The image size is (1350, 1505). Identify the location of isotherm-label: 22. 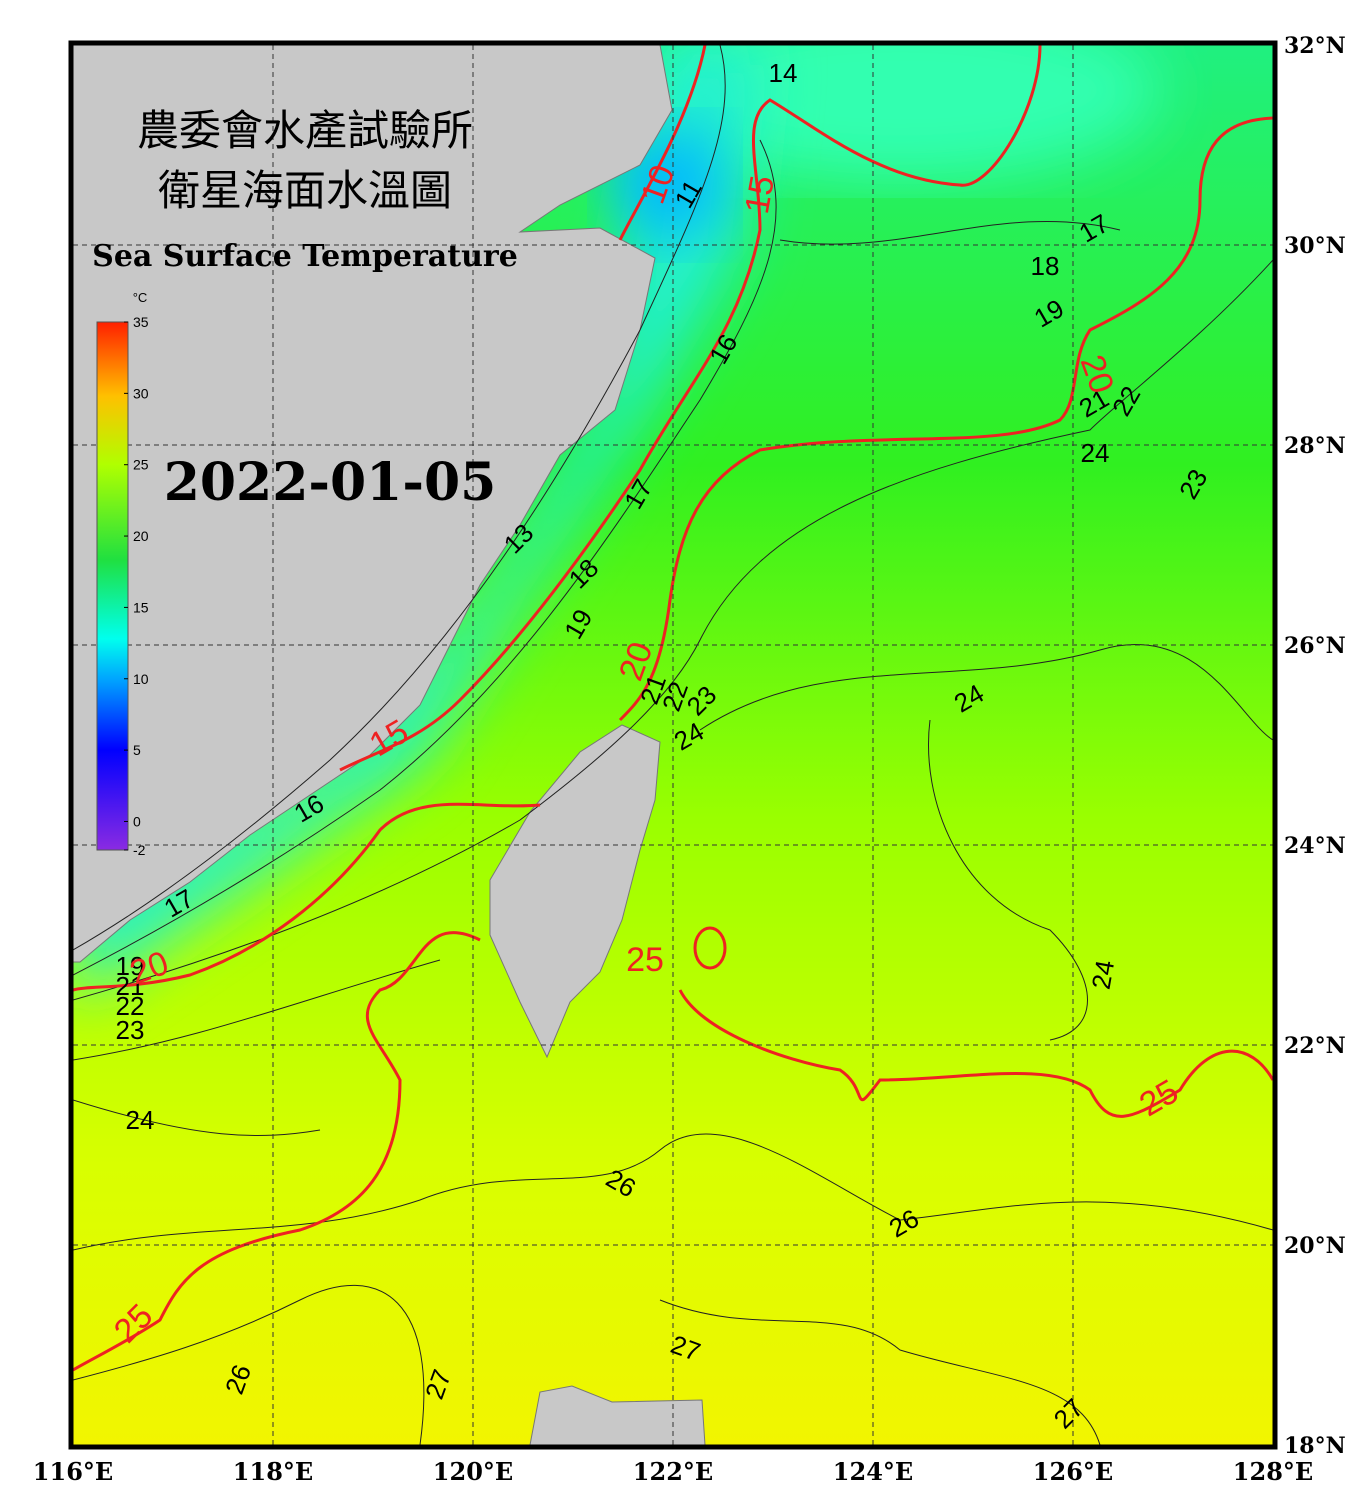
(130, 1006).